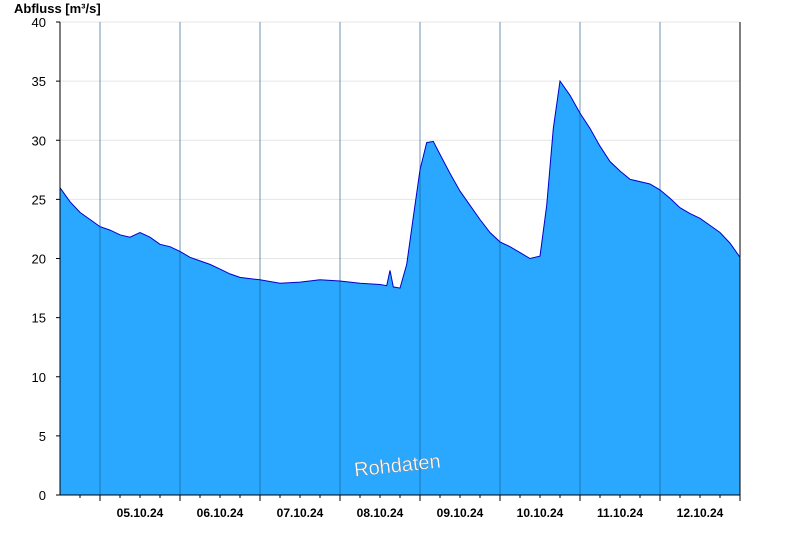 The image size is (800, 550). I want to click on y-tick-label: 30, so click(39, 140).